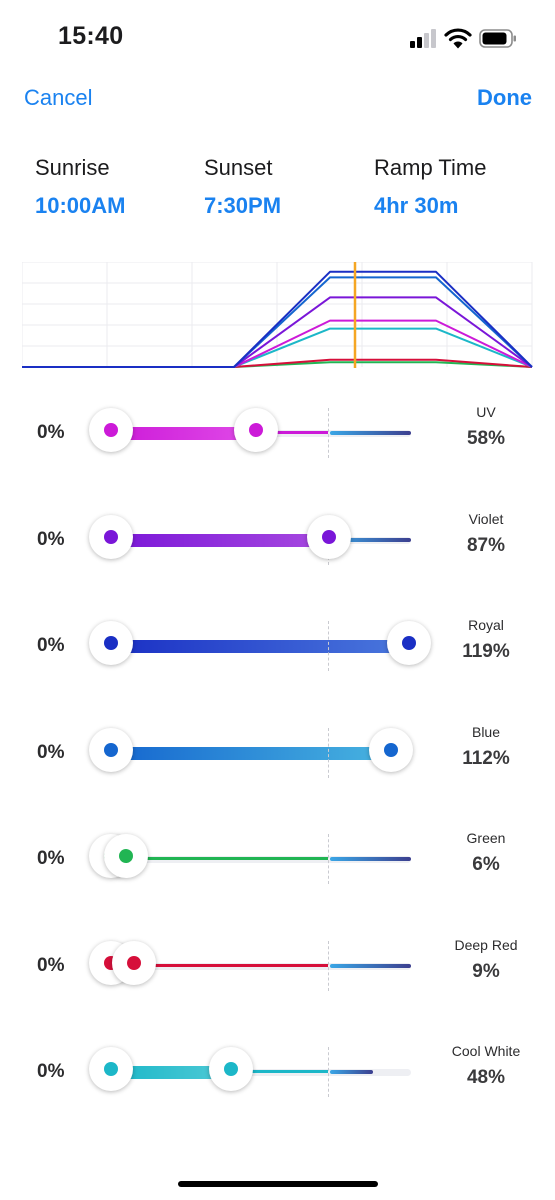 This screenshot has height=1200, width=555. I want to click on sunrise-picker: Sunrise 10:00AM, so click(80, 187).